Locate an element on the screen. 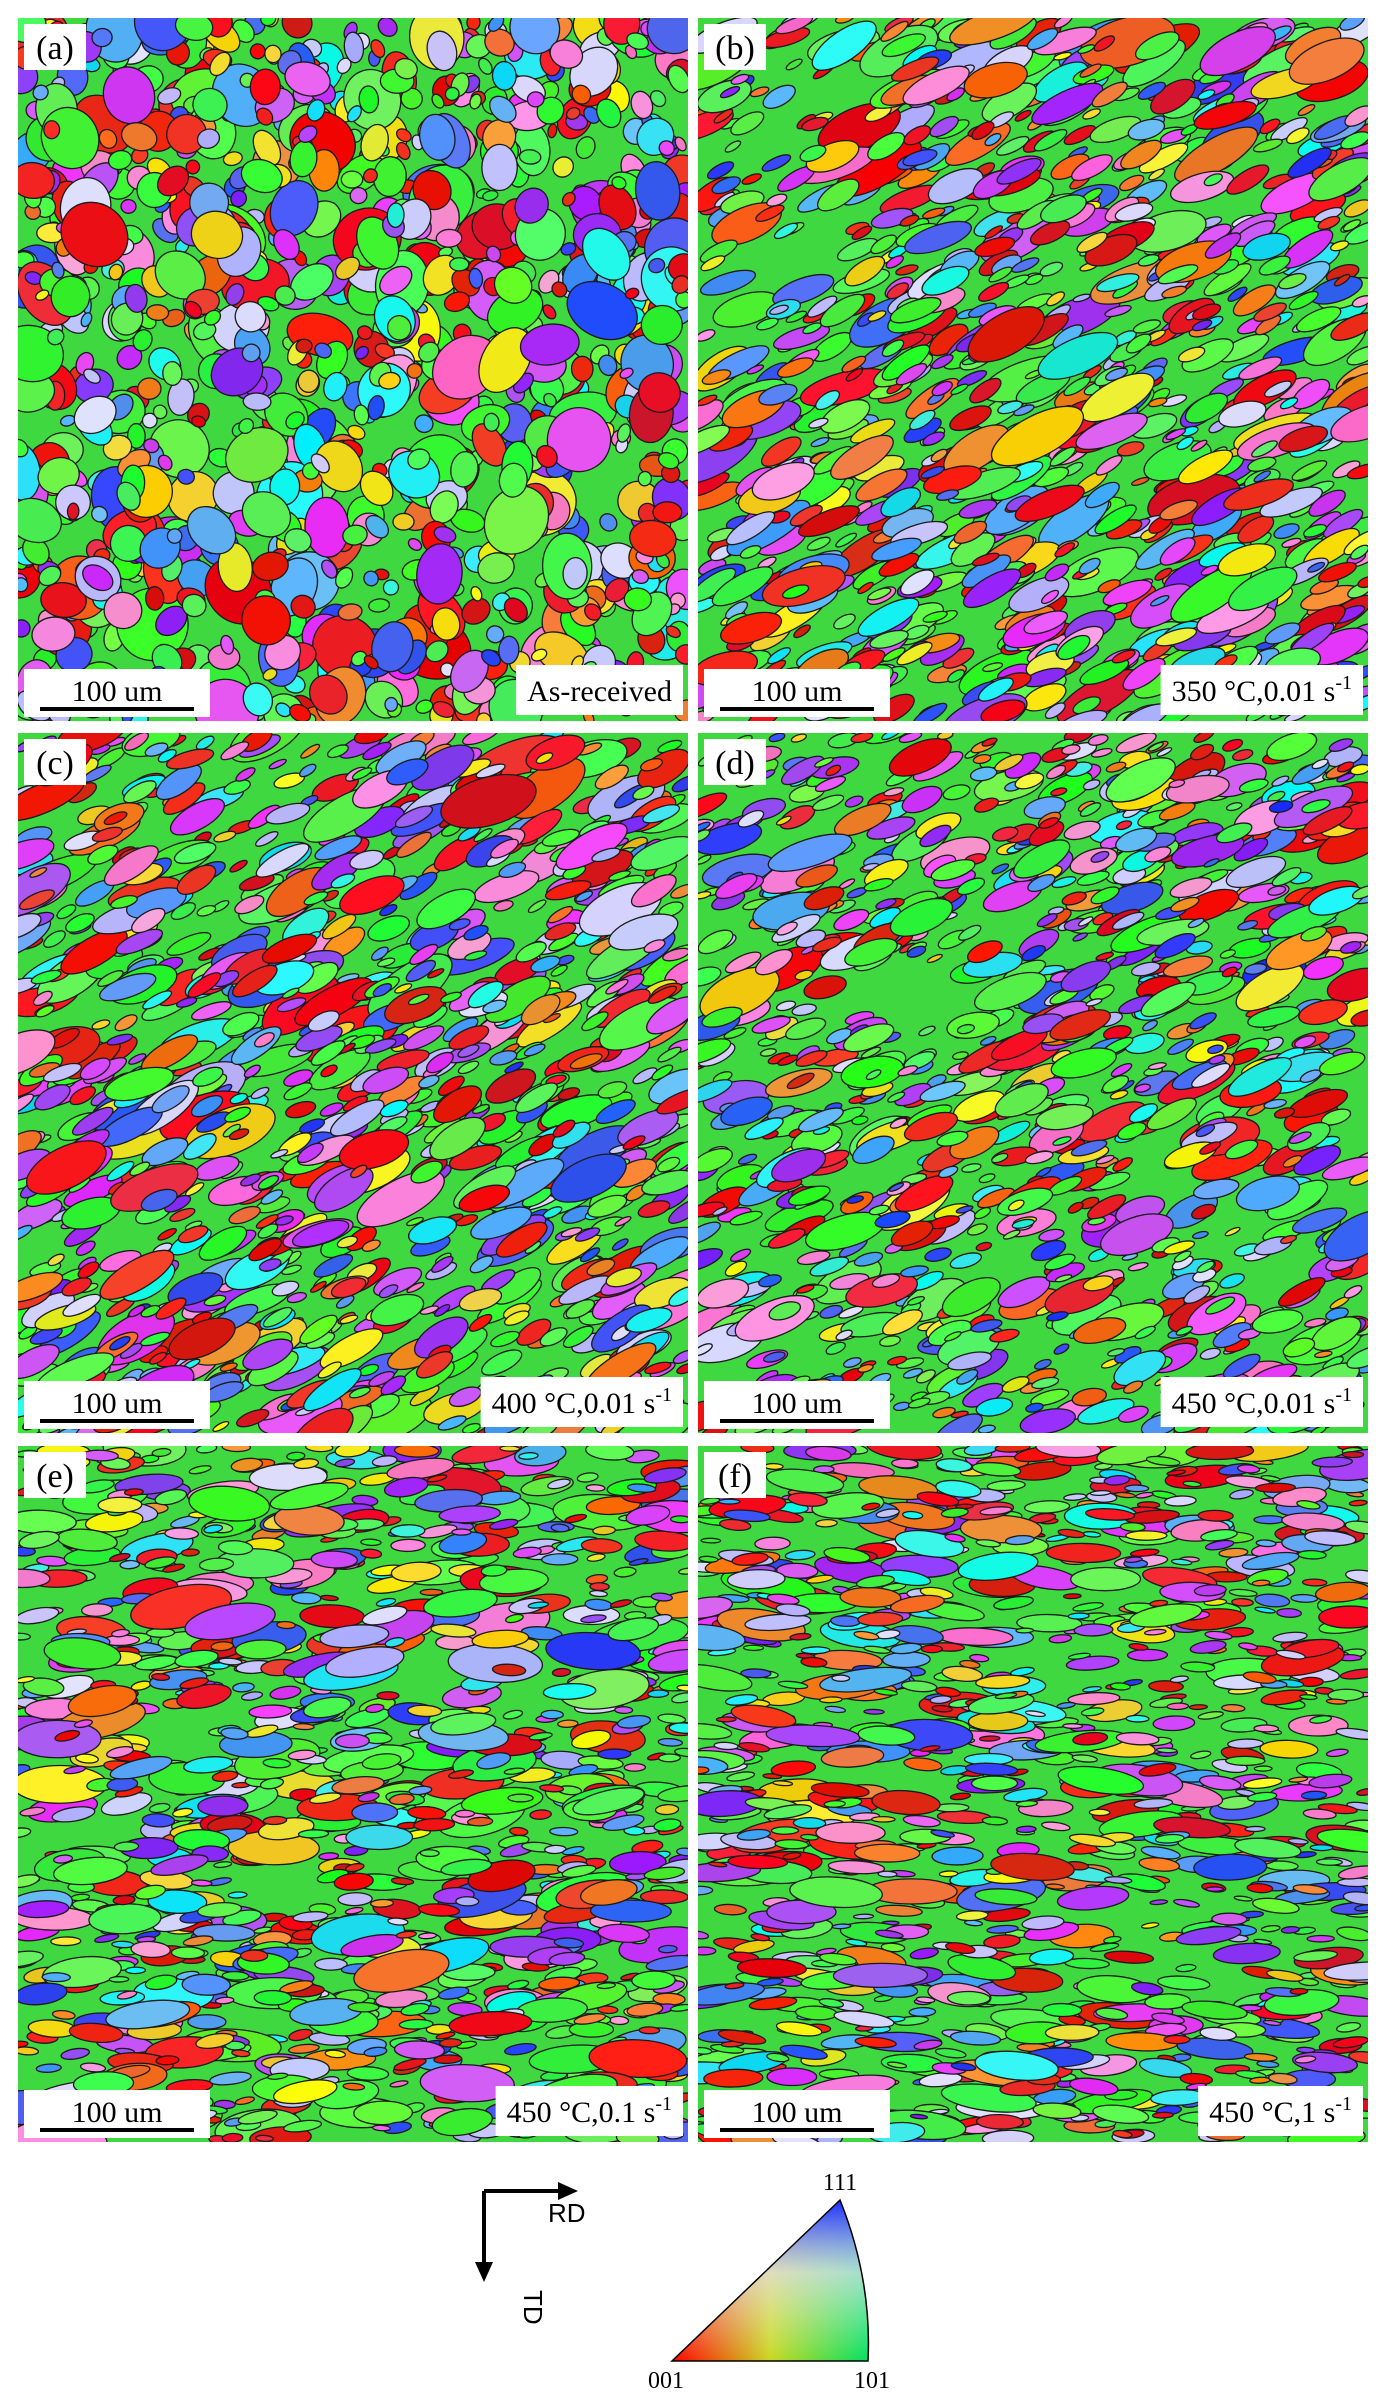 This screenshot has height=2398, width=1391. condition-text: As-received is located at coordinates (599, 691).